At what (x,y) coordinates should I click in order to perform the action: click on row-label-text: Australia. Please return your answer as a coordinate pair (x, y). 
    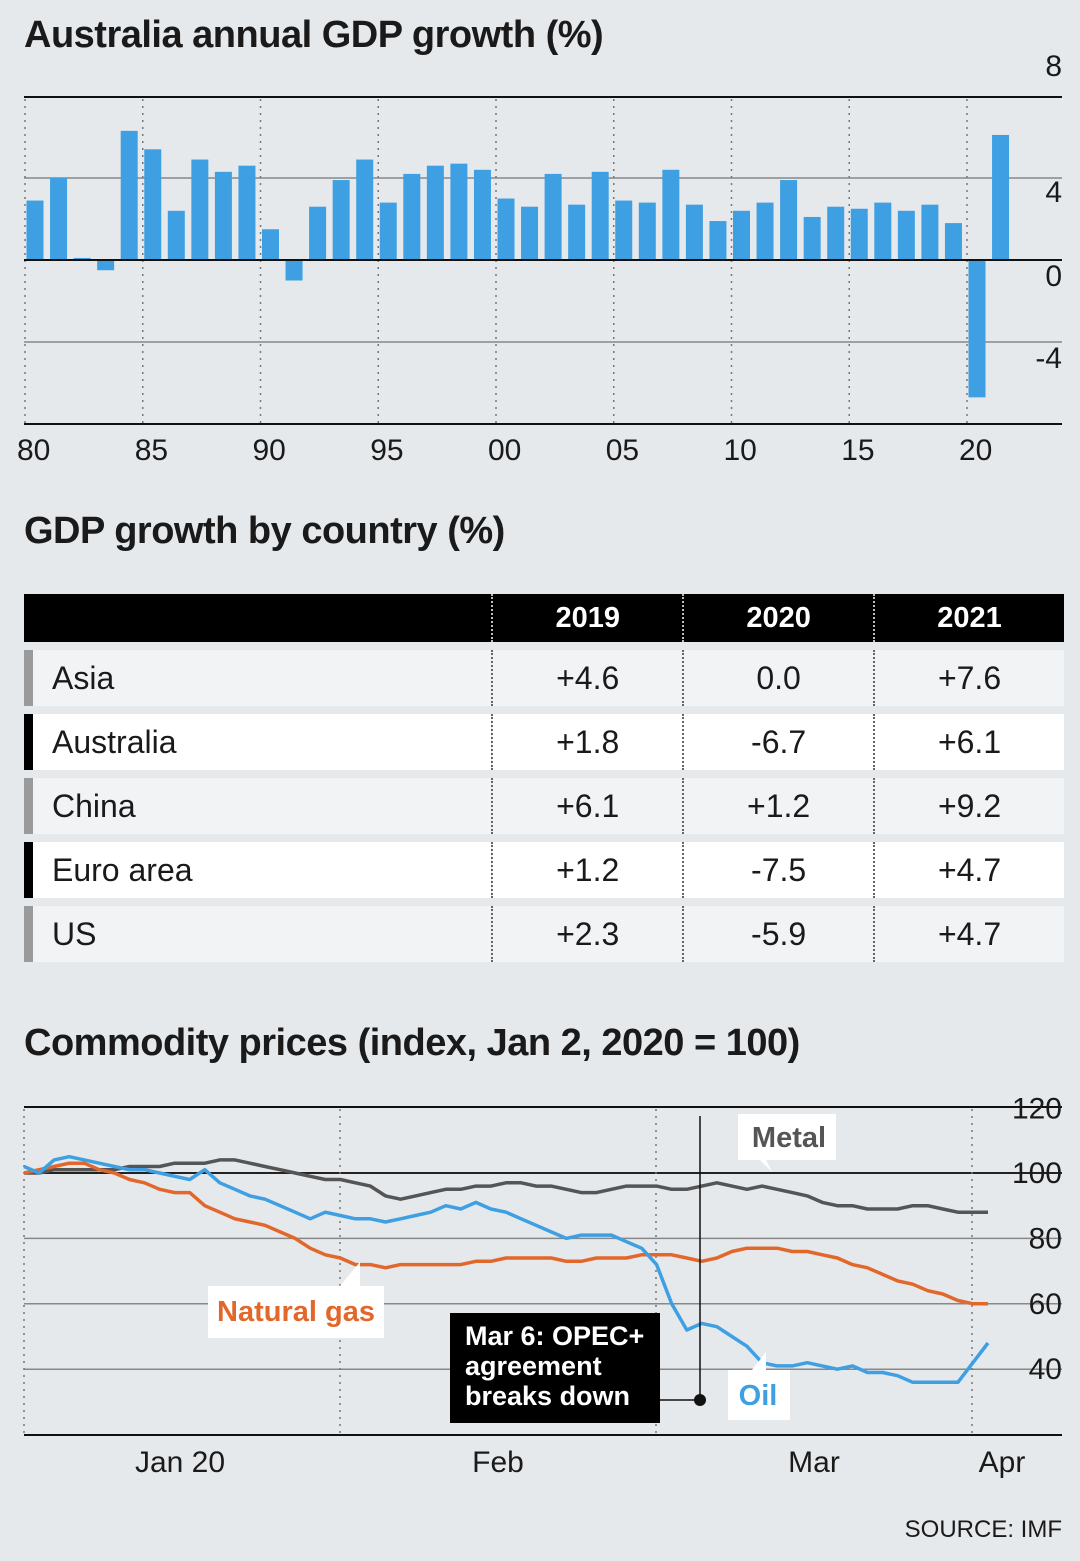
    Looking at the image, I should click on (114, 741).